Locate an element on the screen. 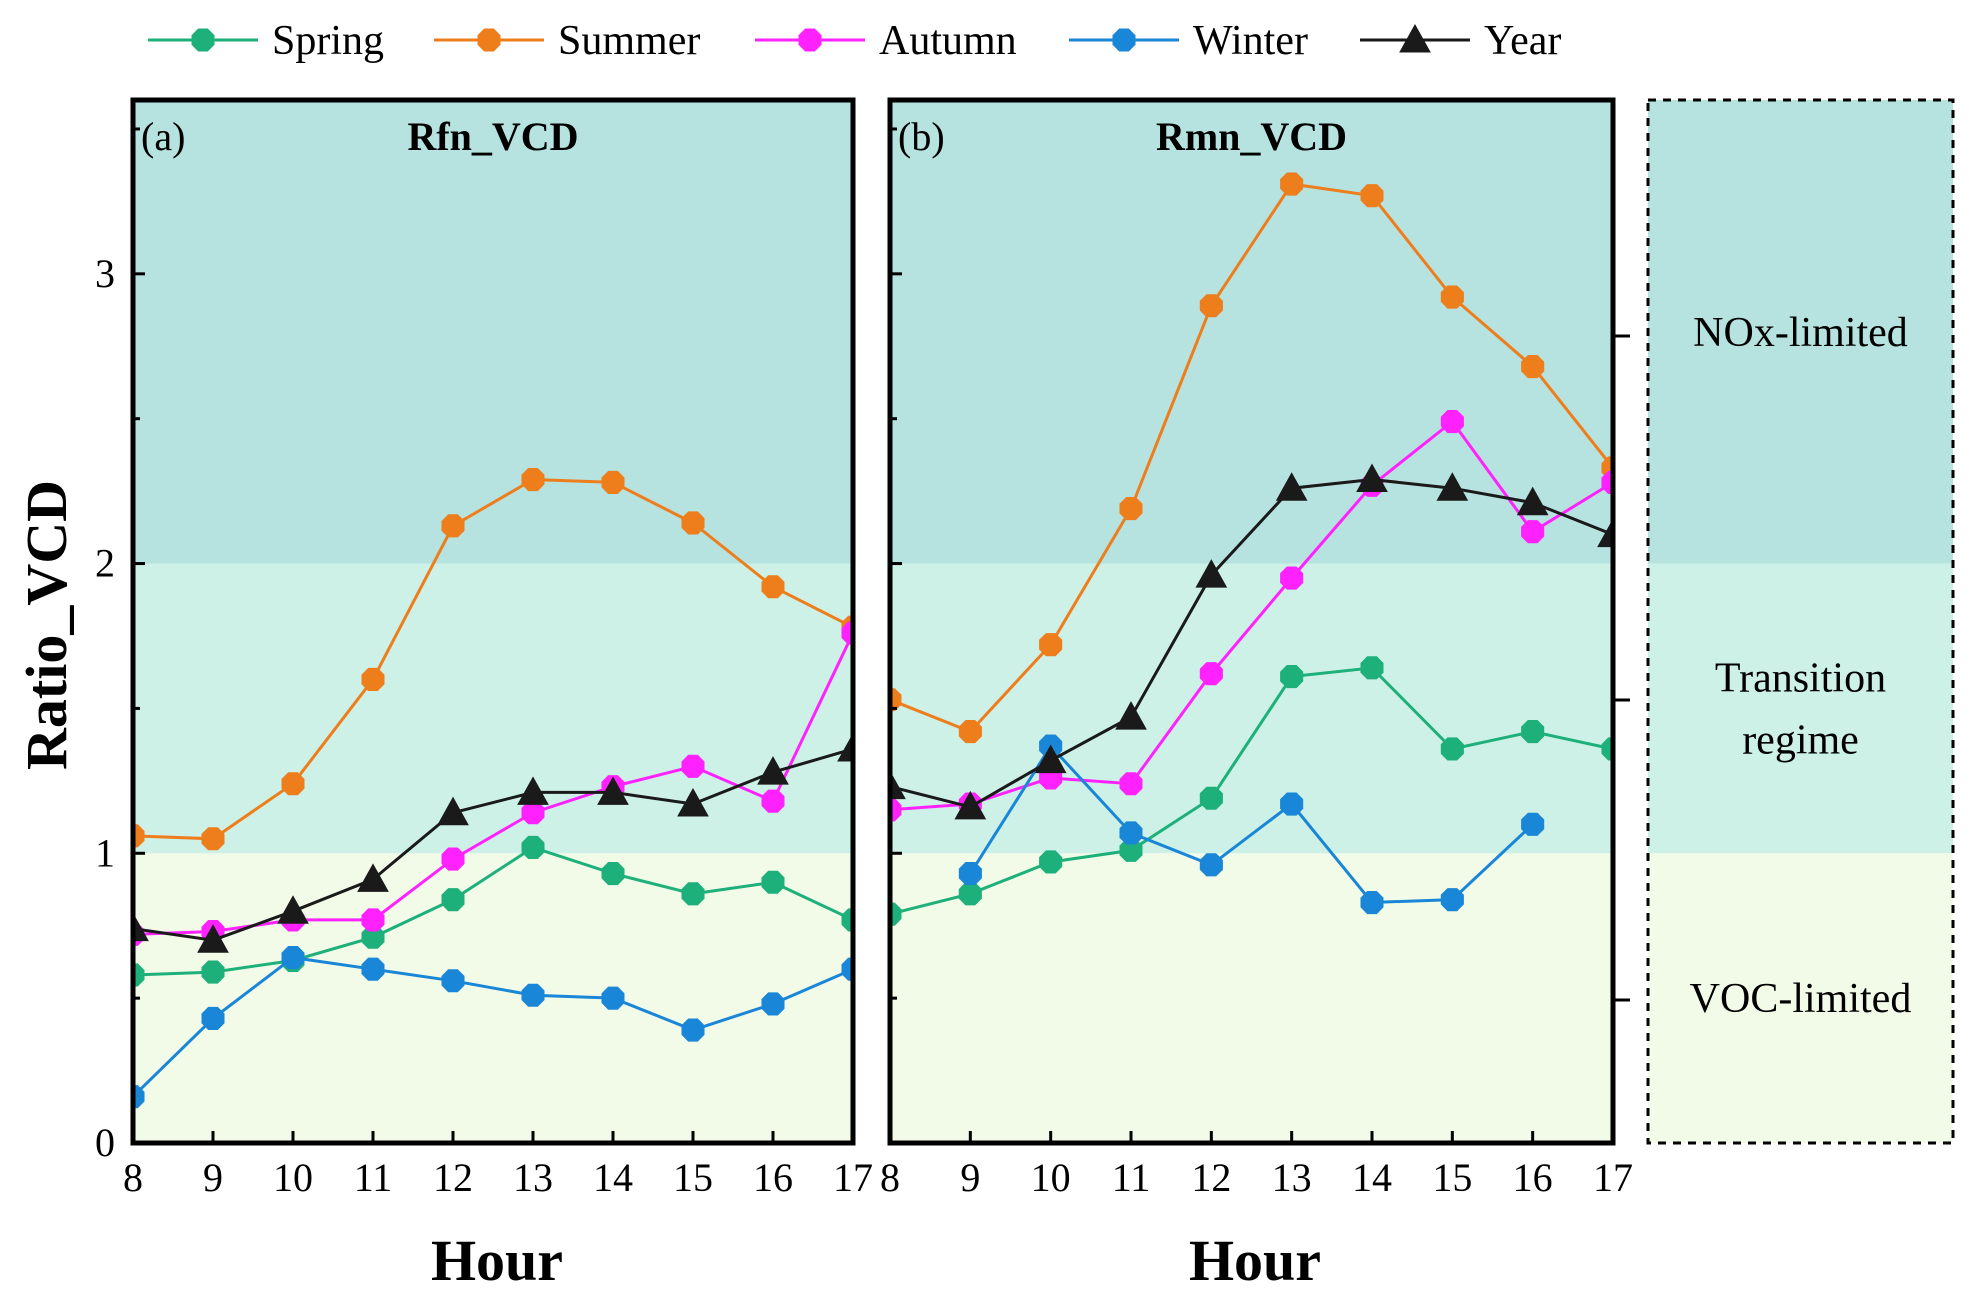 The width and height of the screenshot is (1979, 1310). regime-label: Transition is located at coordinates (1800, 678).